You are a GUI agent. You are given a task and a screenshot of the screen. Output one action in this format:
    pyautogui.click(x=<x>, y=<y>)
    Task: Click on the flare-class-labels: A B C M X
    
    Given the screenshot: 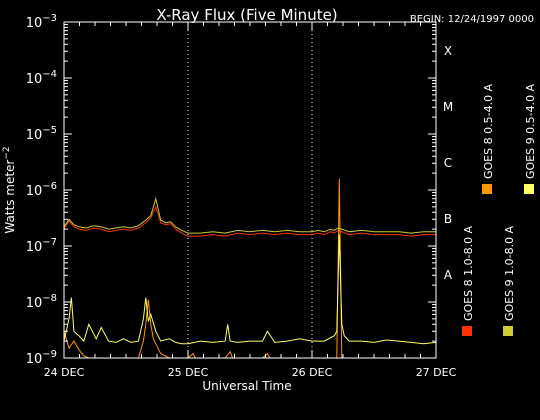 What is the action you would take?
    pyautogui.click(x=448, y=163)
    